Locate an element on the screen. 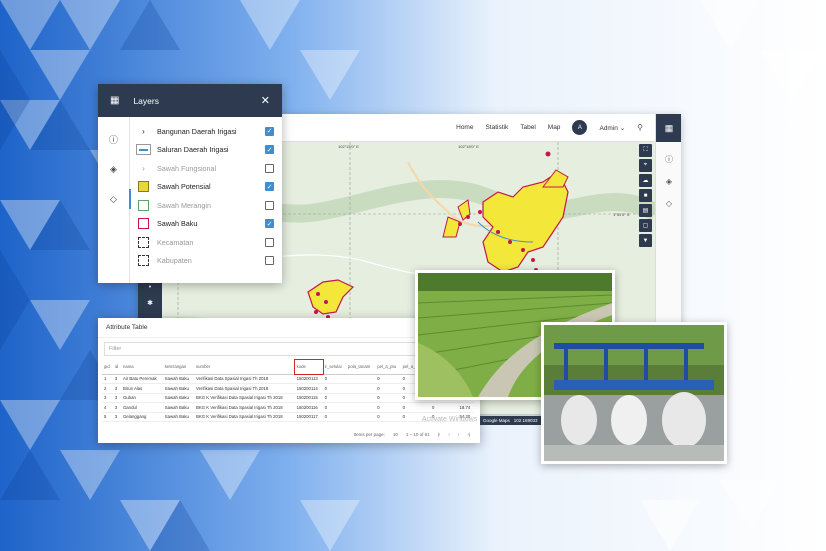  column-header: kode is located at coordinates (308, 367).